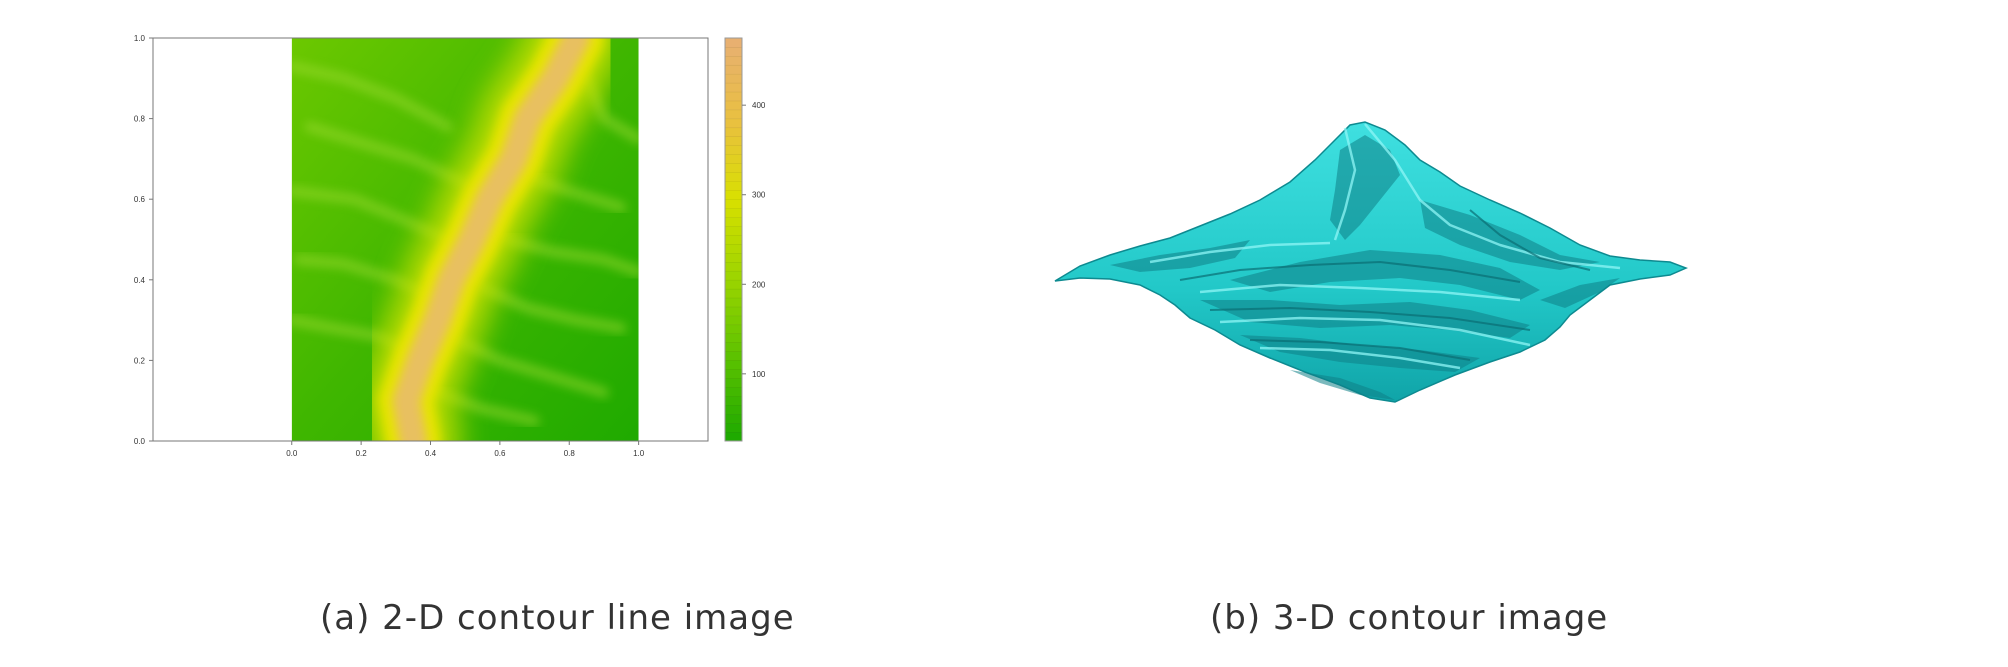  I want to click on caption-3d: (b) 3-D contour image, so click(1409, 618).